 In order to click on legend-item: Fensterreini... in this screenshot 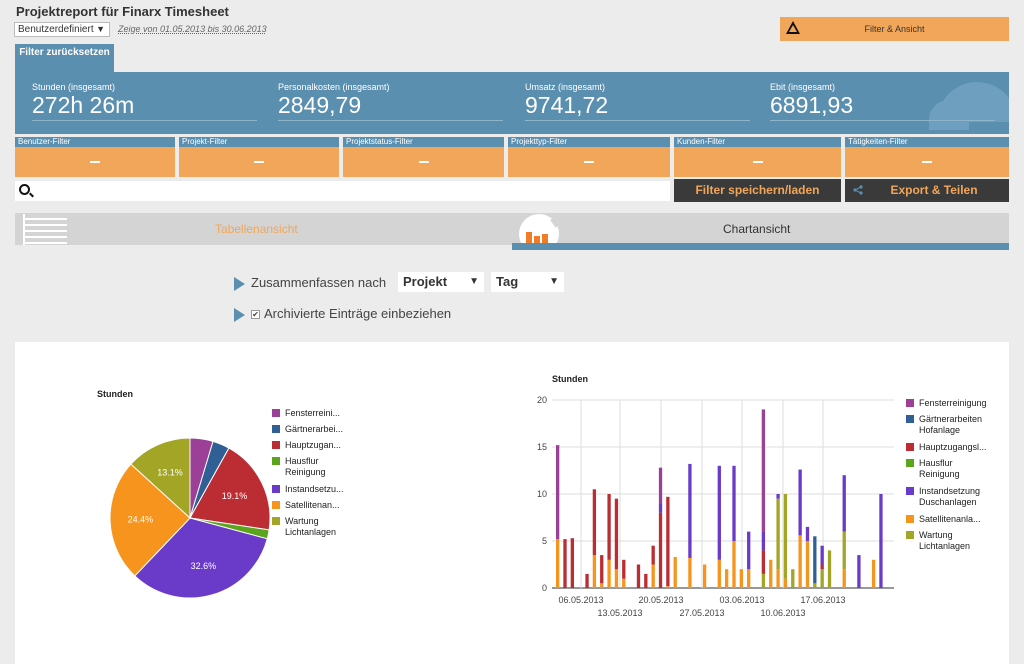, I will do `click(312, 413)`.